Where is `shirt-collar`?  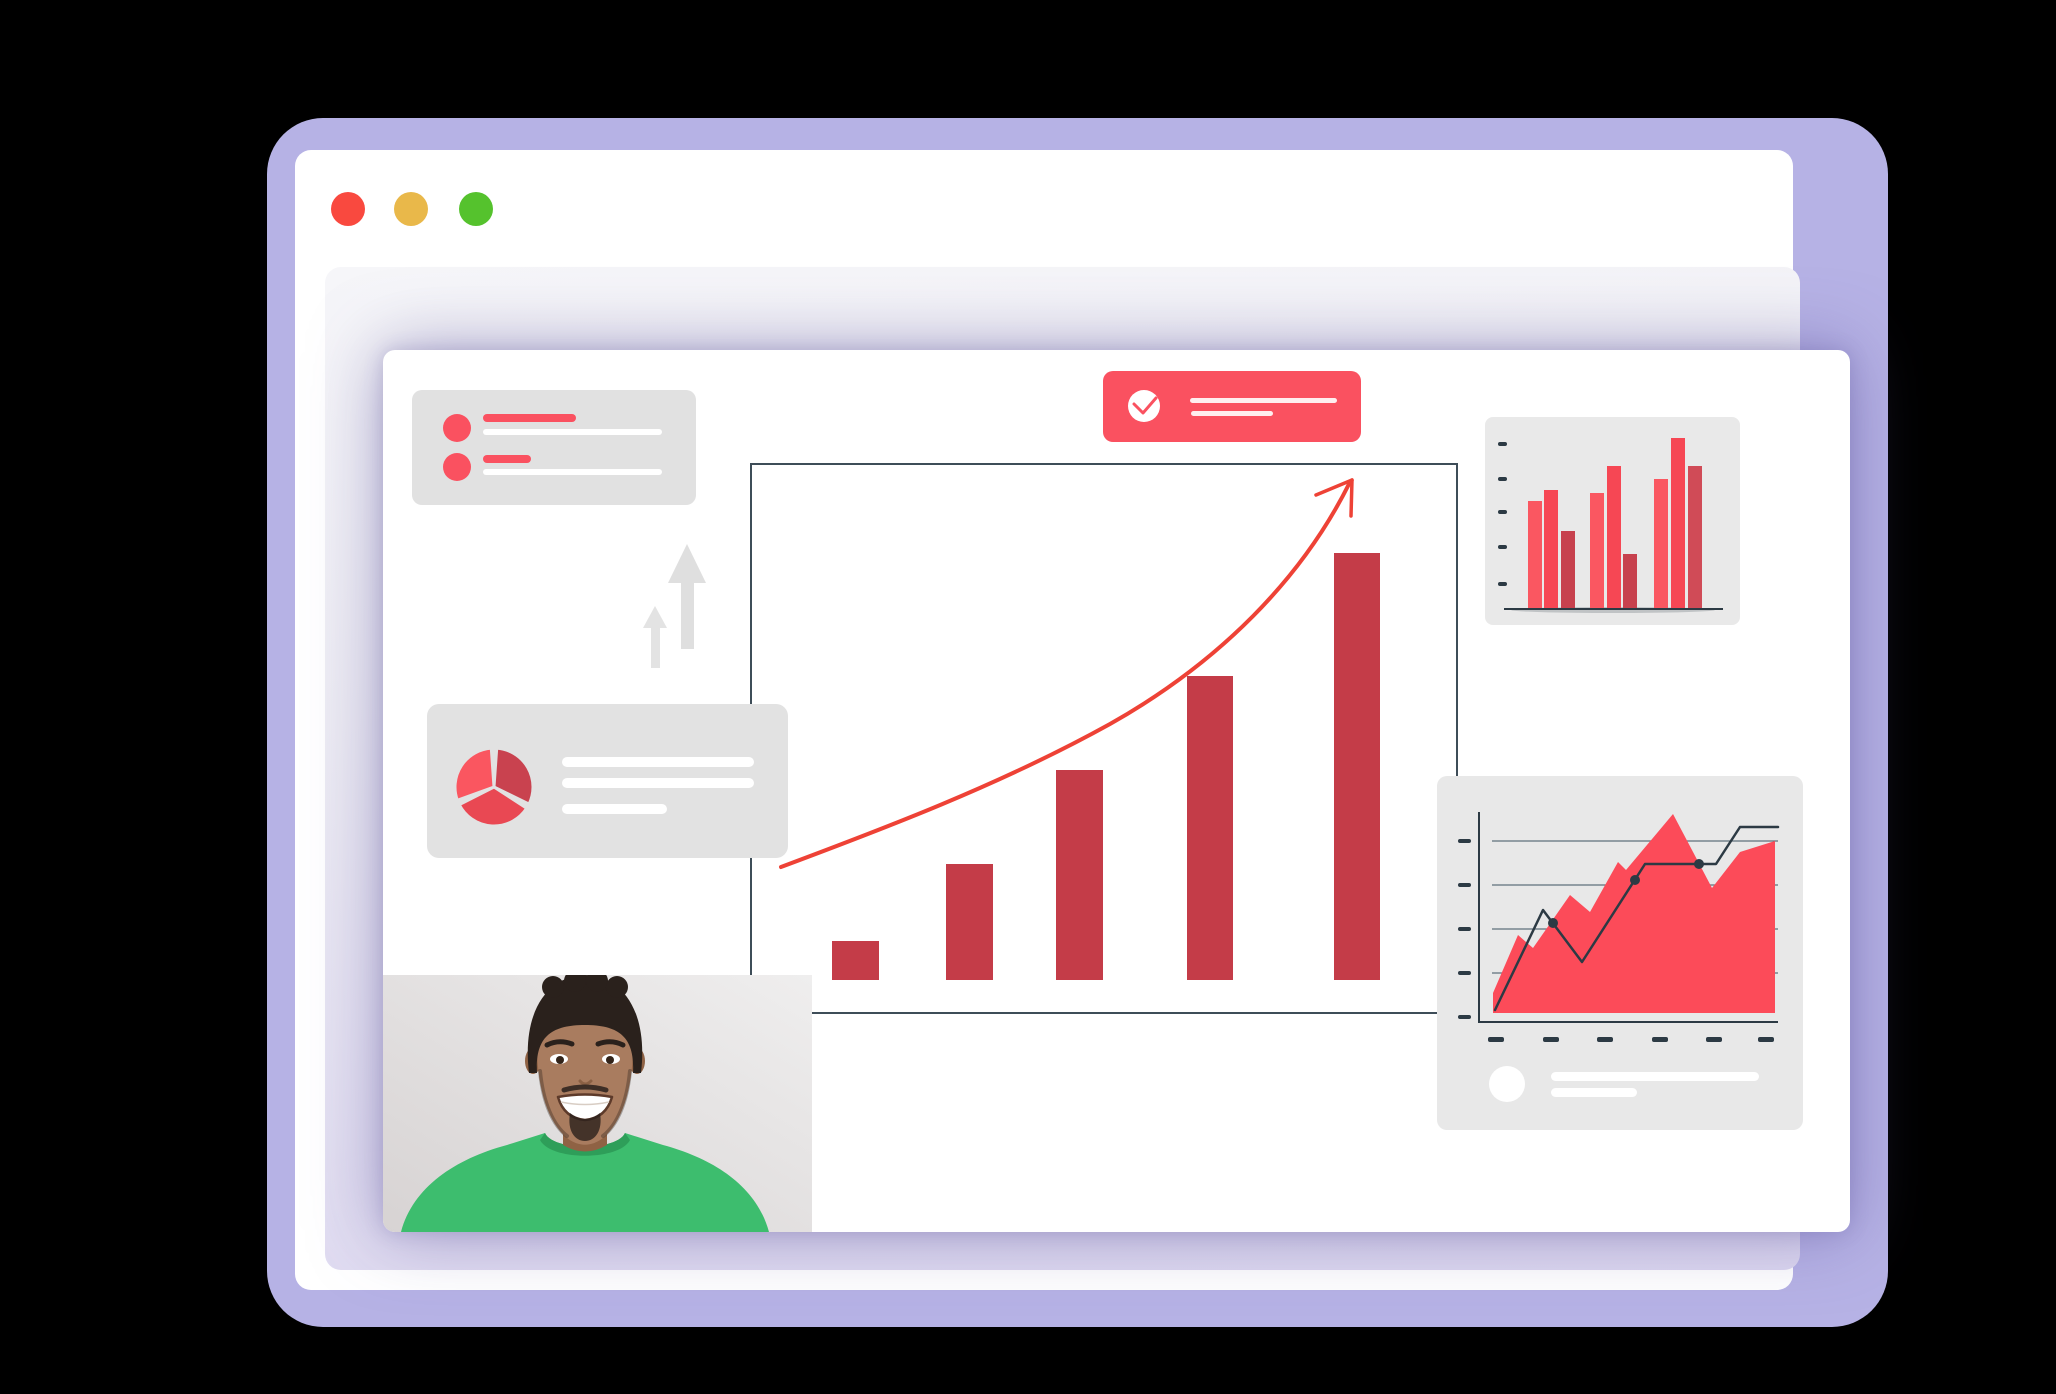
shirt-collar is located at coordinates (585, 1144).